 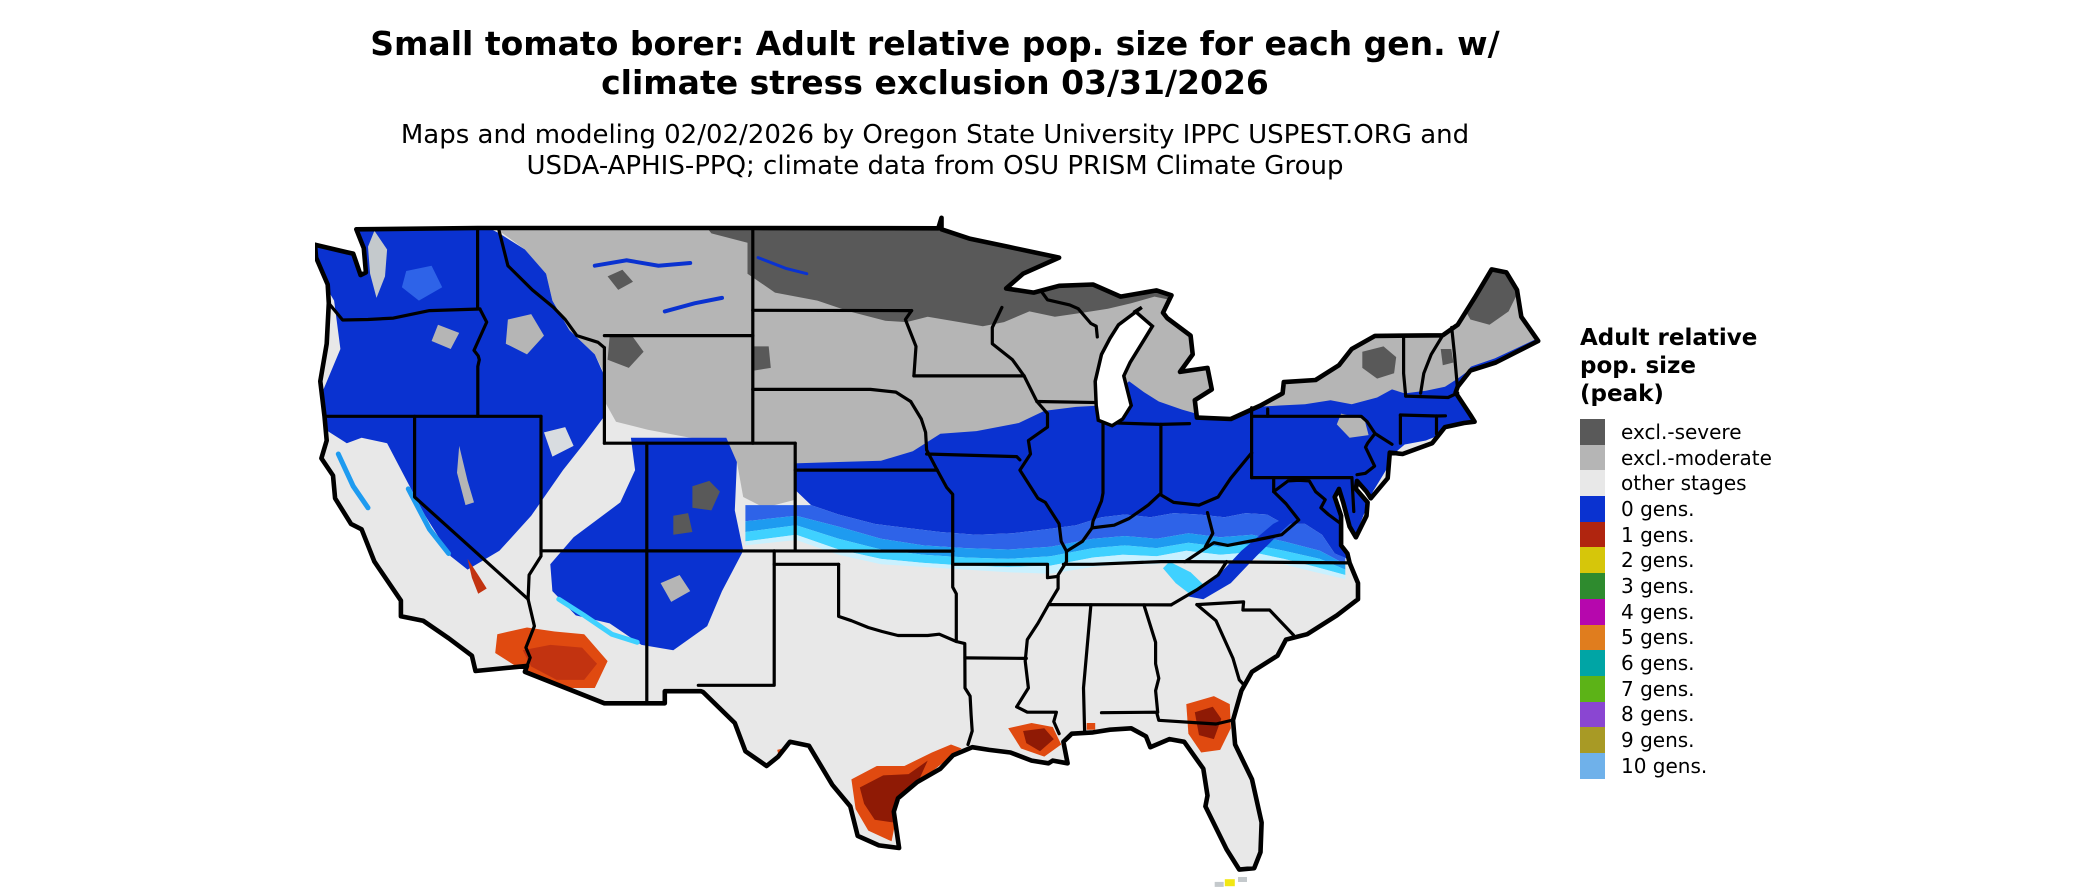 What do you see at coordinates (1820, 611) in the screenshot?
I see `legend-item-g4: 4 gens.` at bounding box center [1820, 611].